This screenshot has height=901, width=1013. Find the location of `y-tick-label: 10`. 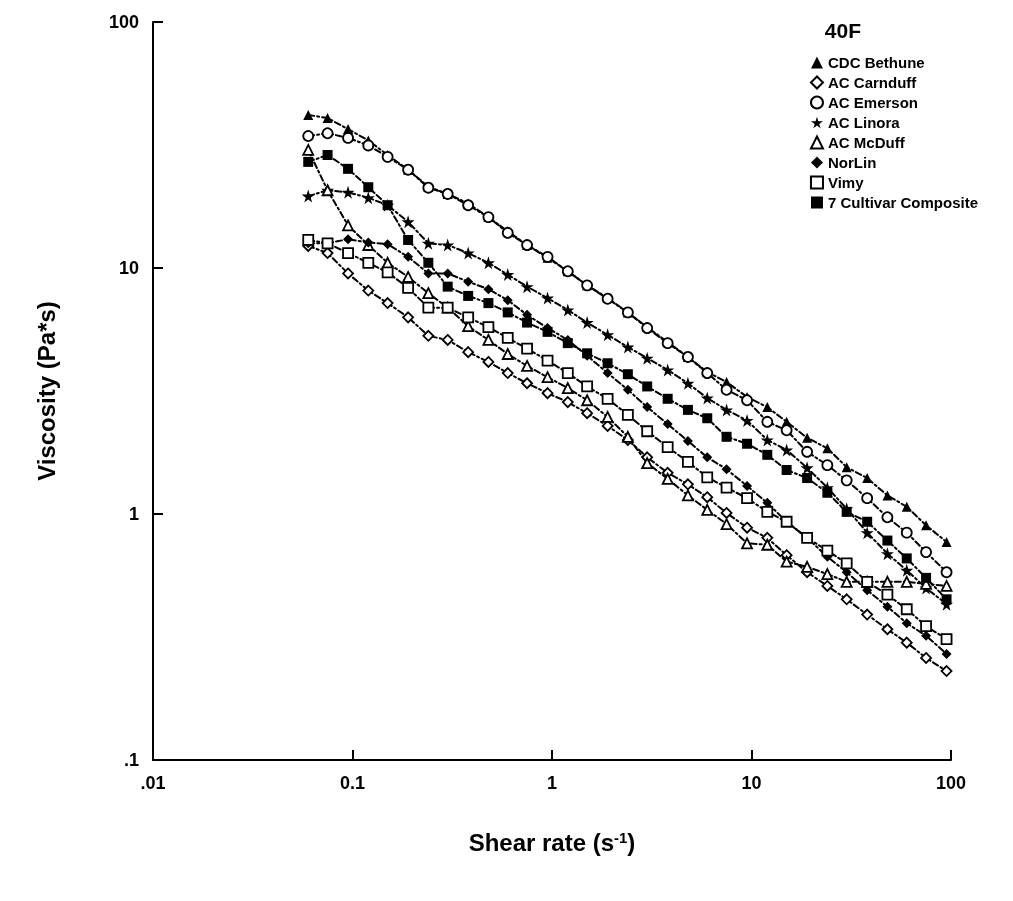

y-tick-label: 10 is located at coordinates (128, 268).